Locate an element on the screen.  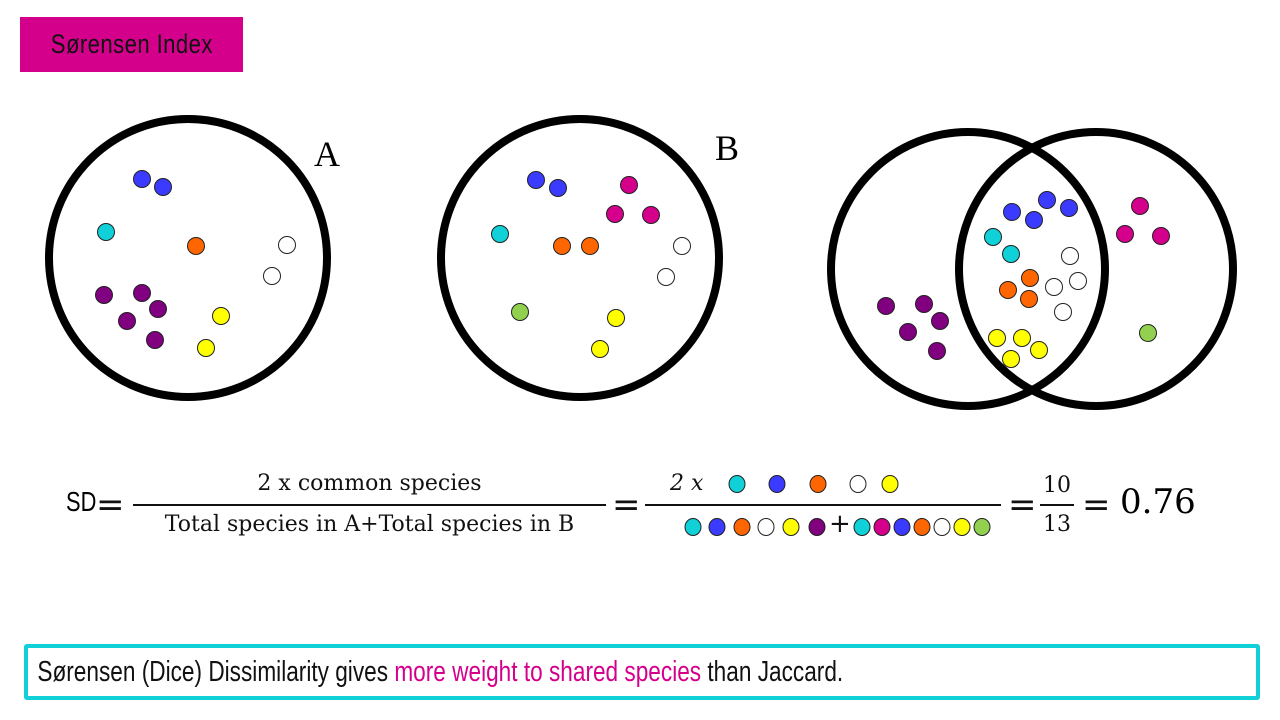
set-a-label: A is located at coordinates (327, 154).